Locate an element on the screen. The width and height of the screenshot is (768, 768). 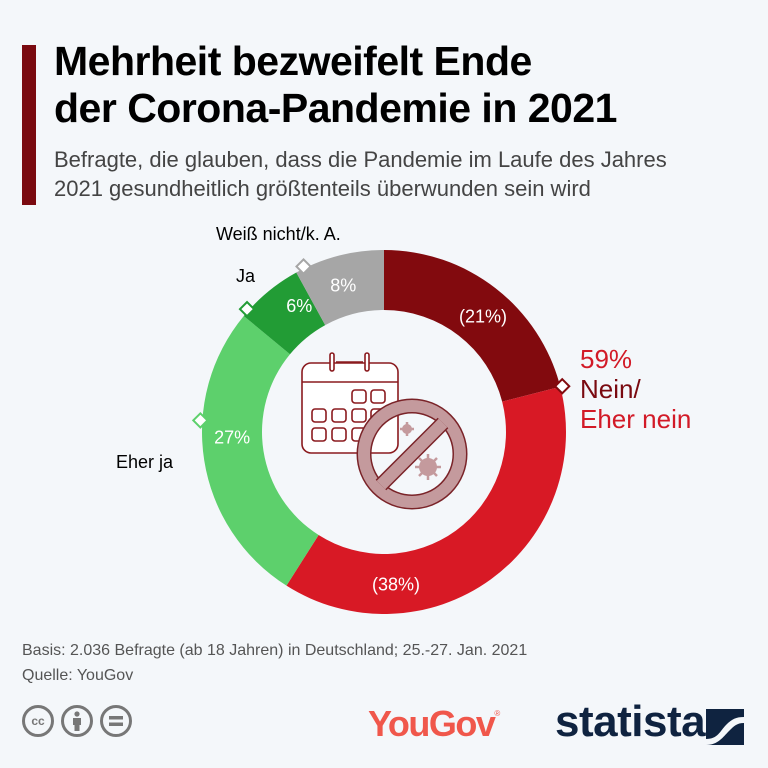
cc-icon: cc is located at coordinates (38, 721).